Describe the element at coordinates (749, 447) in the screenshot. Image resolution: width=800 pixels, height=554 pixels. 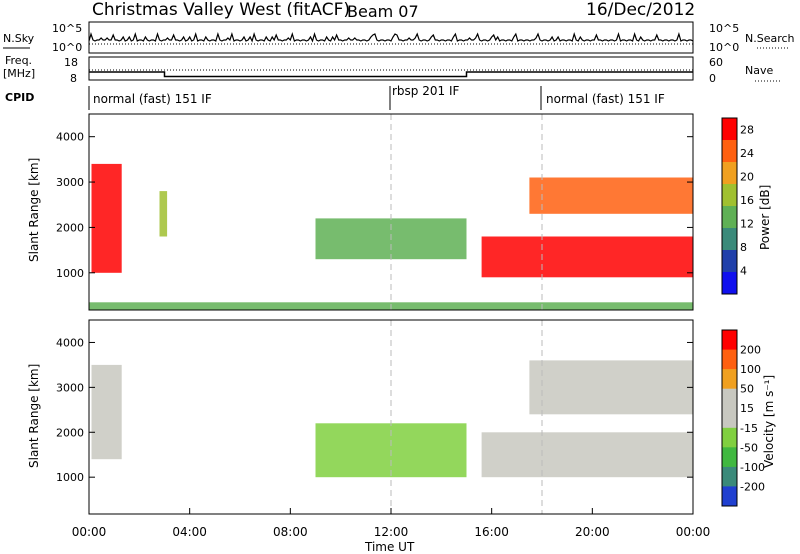
I see `colorbar-tick-5: -50` at that location.